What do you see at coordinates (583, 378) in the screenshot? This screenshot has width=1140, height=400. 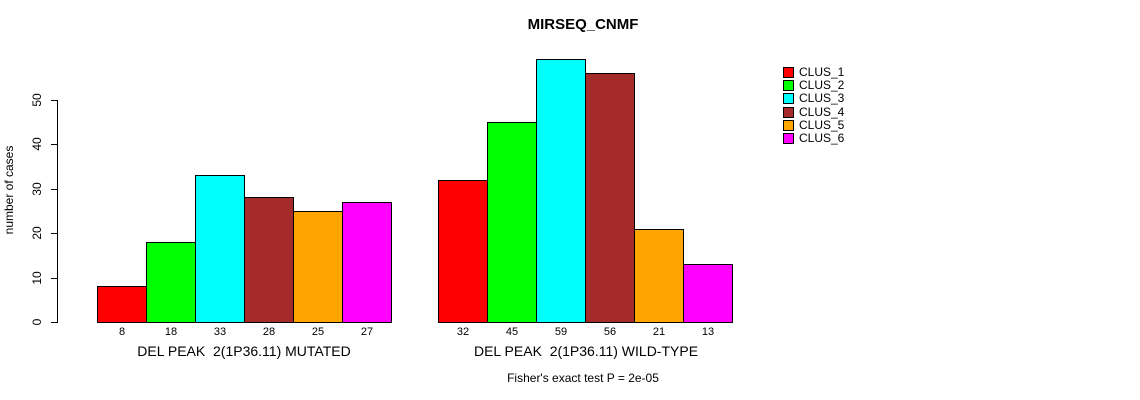 I see `fisher-test-annotation: Fisher's exact test P = 2e-05` at bounding box center [583, 378].